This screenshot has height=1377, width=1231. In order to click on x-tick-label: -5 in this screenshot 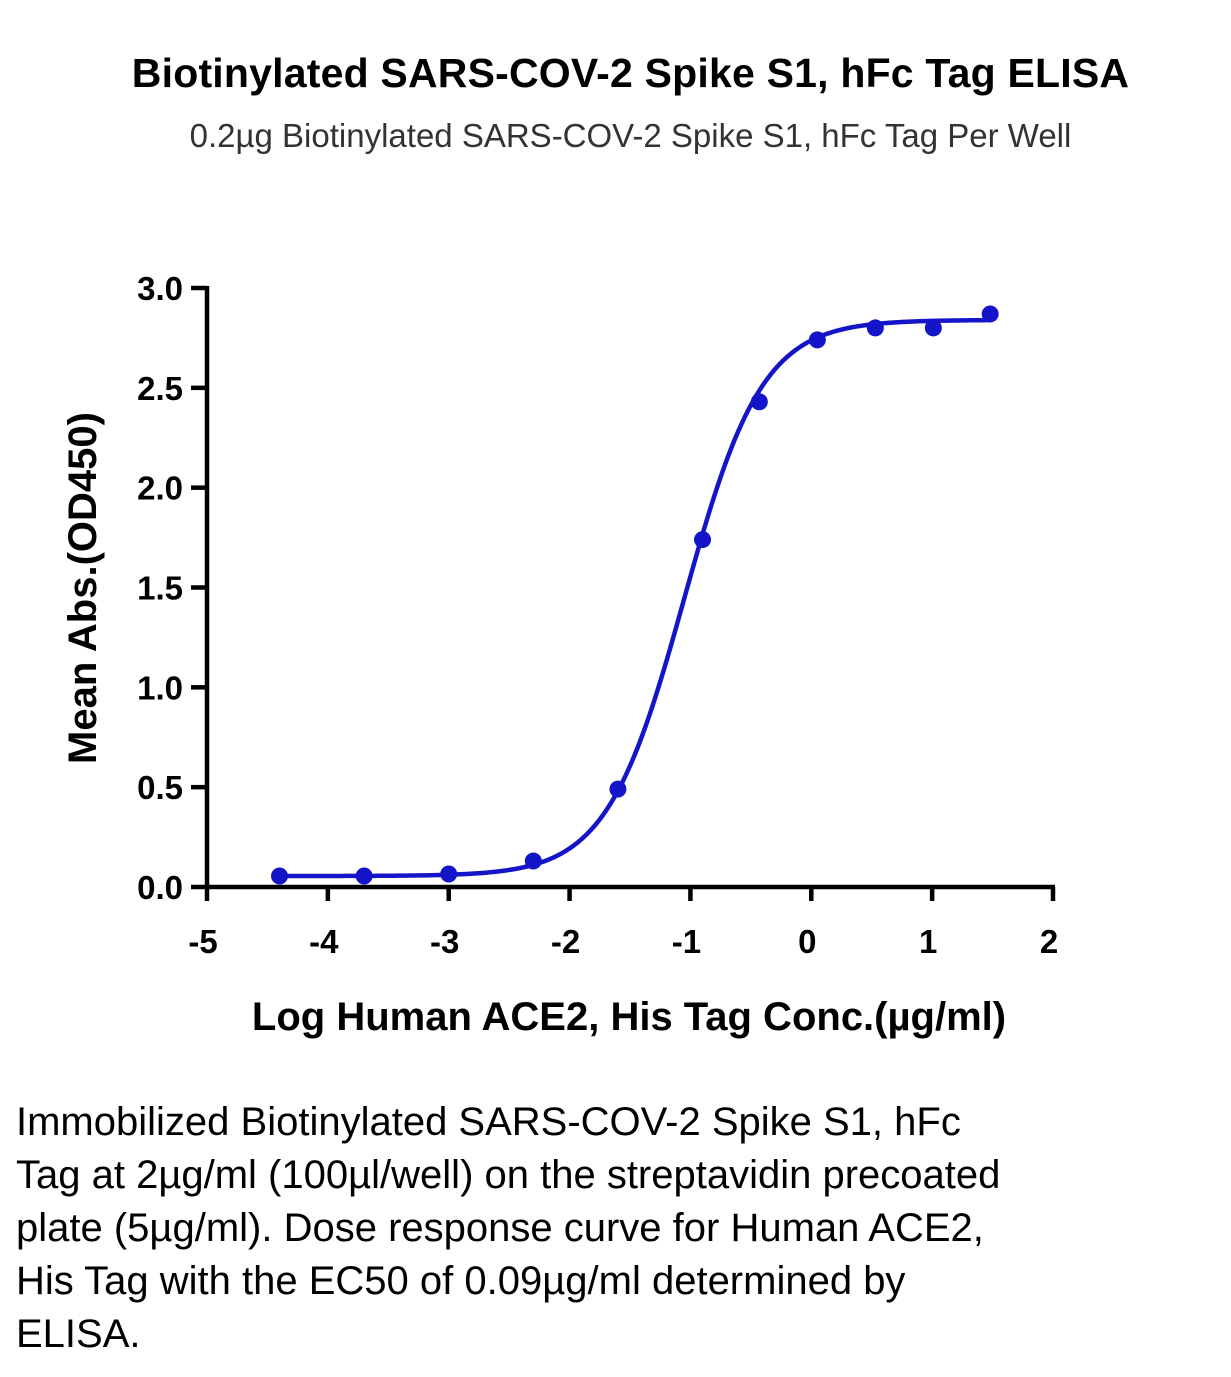, I will do `click(202, 941)`.